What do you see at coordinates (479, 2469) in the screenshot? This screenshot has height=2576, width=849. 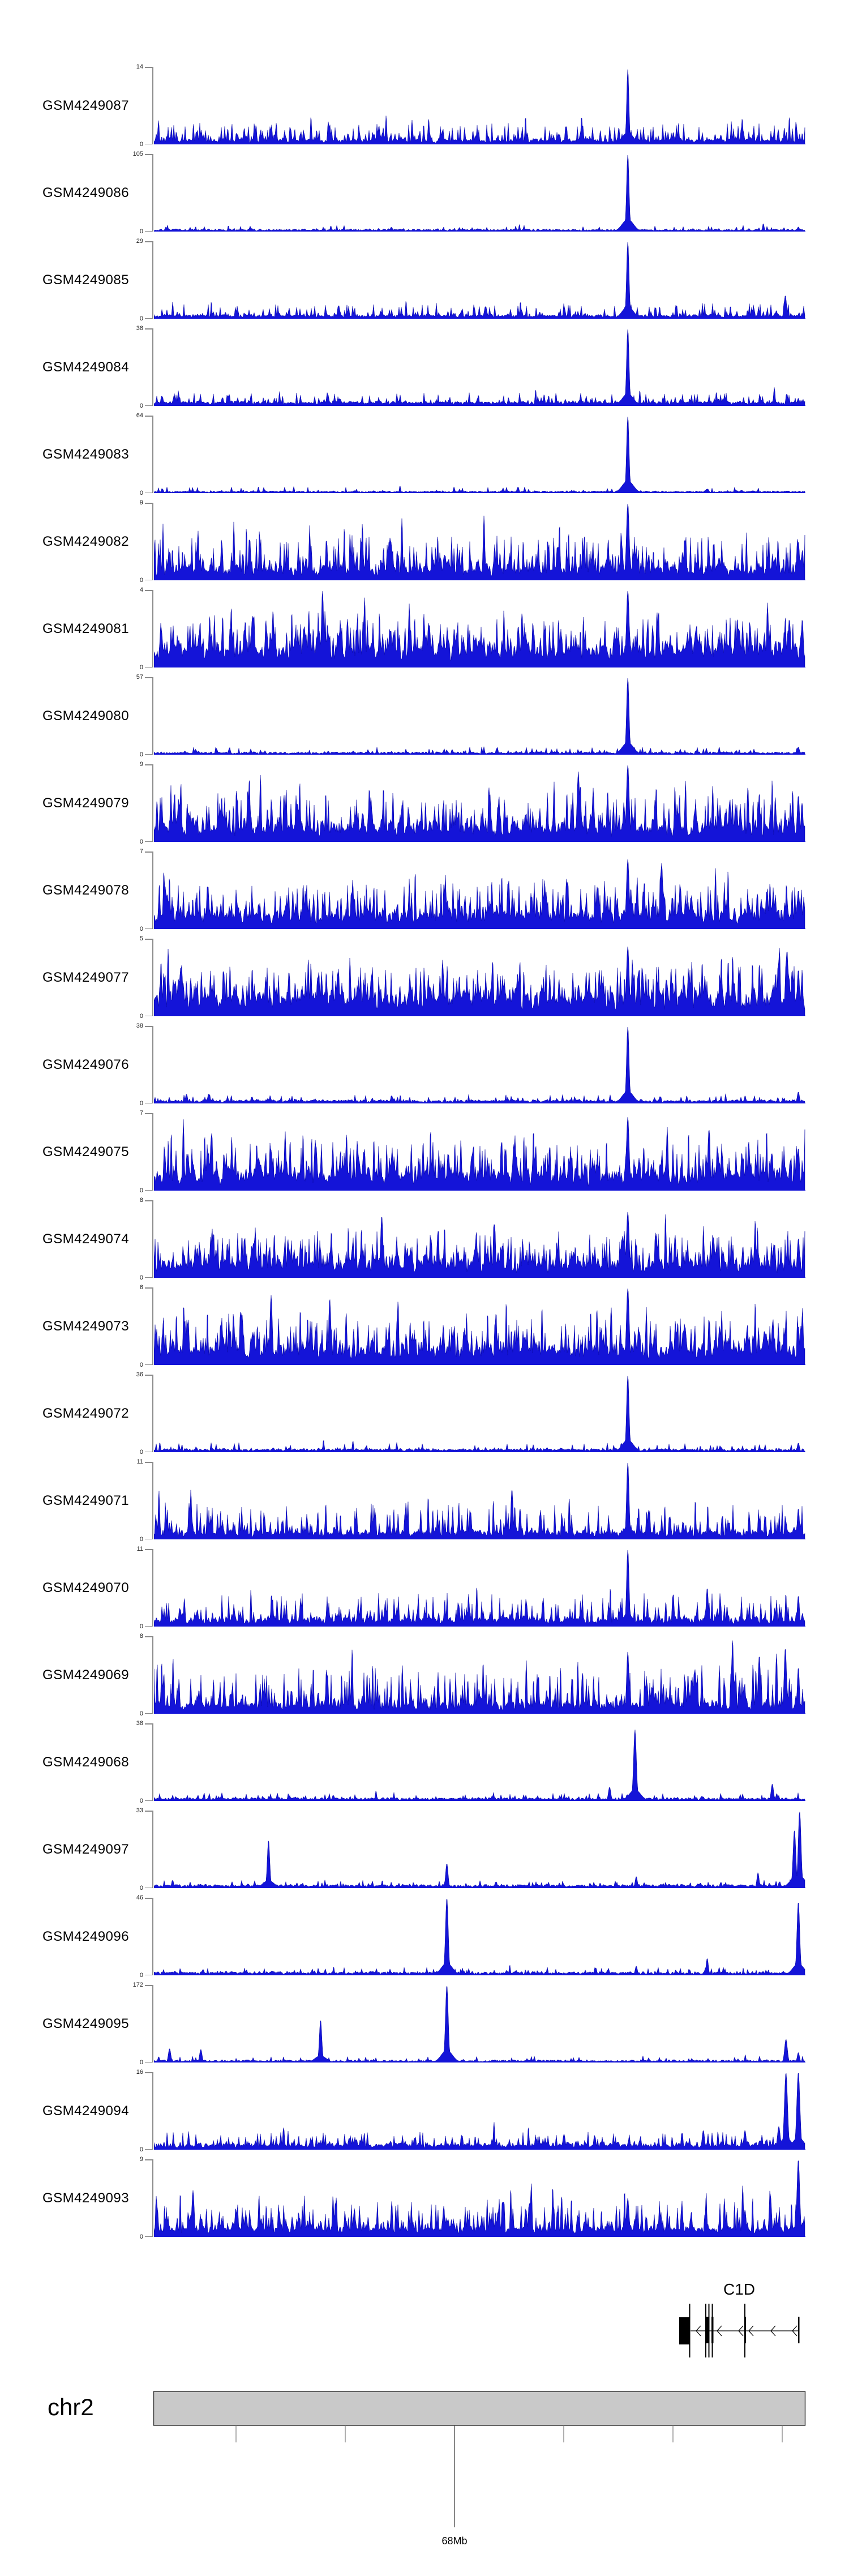 I see `chromosome-axis: 68Mb` at bounding box center [479, 2469].